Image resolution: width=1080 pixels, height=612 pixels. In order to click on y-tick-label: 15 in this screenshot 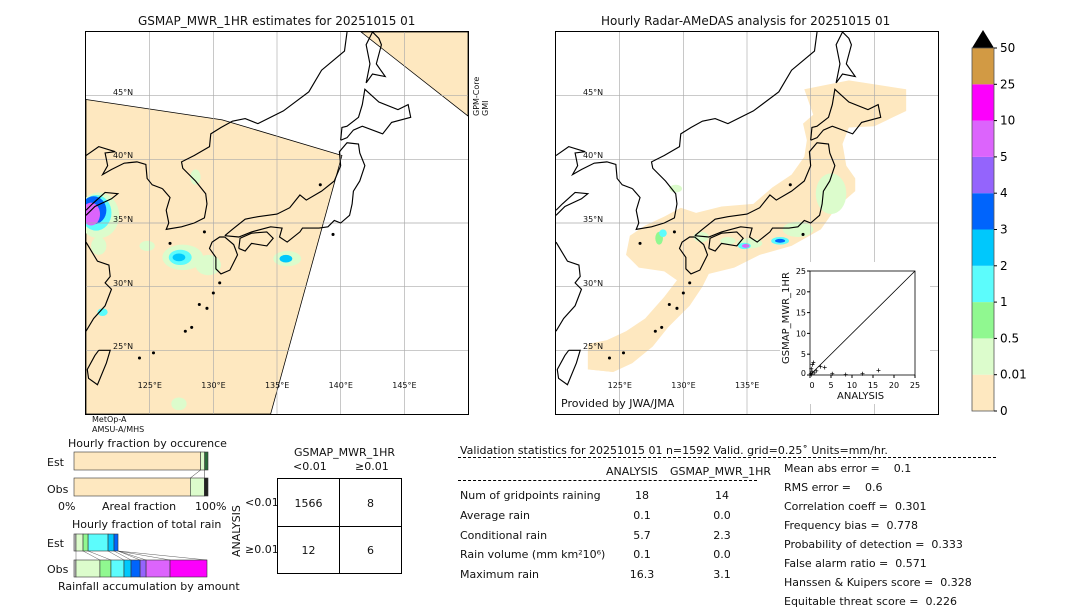, I will do `click(801, 313)`.